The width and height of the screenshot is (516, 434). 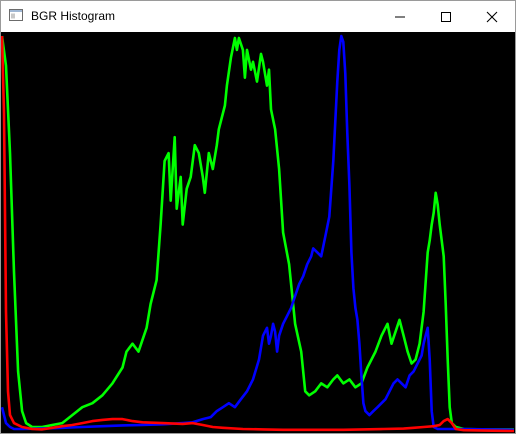 I want to click on minimize-button, so click(x=400, y=16).